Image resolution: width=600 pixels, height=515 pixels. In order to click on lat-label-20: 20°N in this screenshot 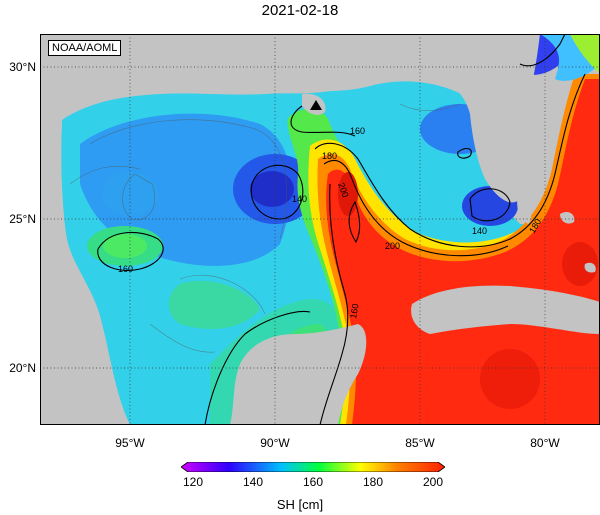, I will do `click(22, 368)`.